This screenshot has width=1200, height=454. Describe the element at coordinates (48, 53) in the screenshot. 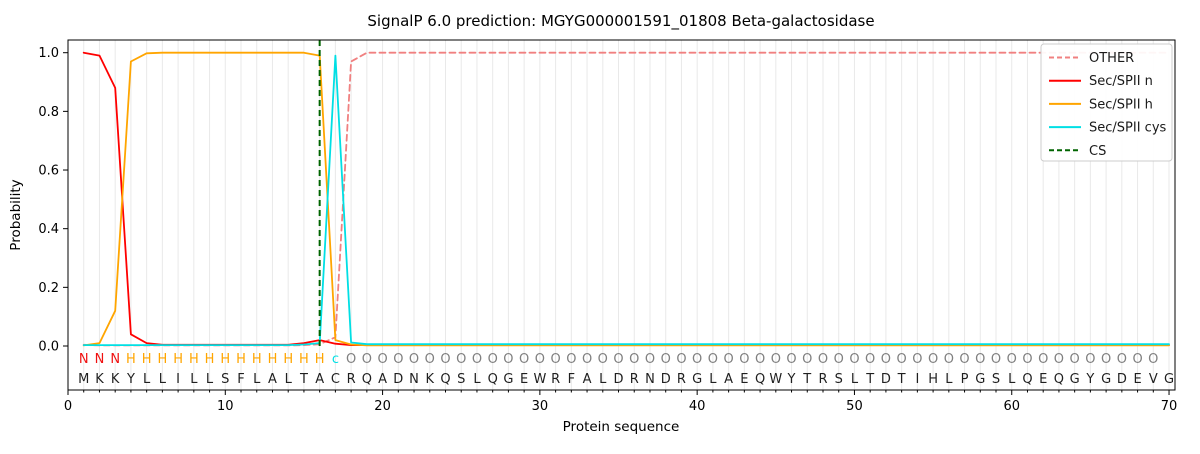

I see `y-tick-label: 1.0` at that location.